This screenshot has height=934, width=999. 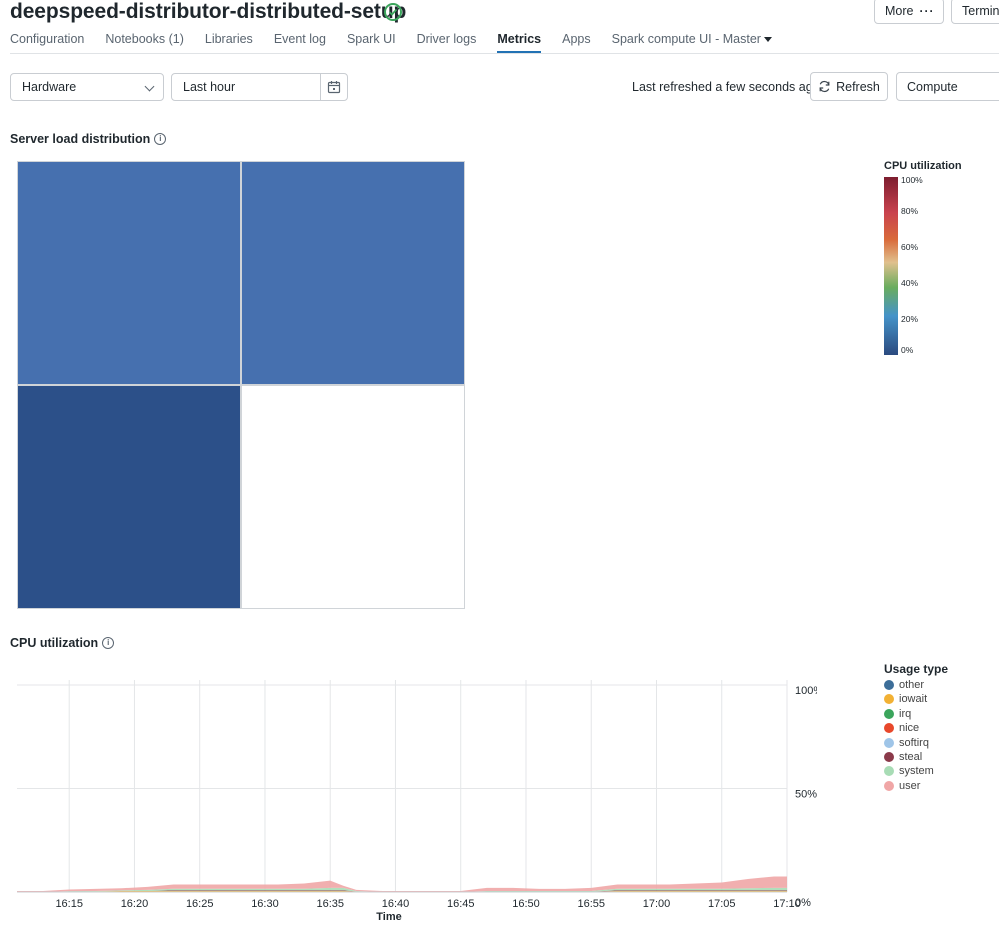 I want to click on x-tick-label: 16:50, so click(x=526, y=904).